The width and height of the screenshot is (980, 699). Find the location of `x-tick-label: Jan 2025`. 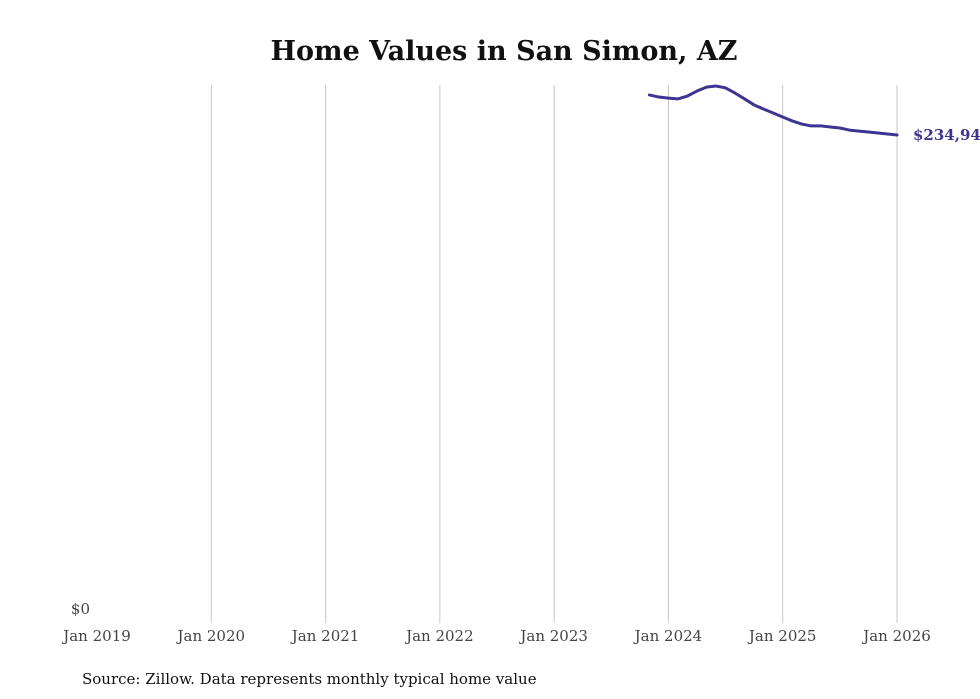

x-tick-label: Jan 2025 is located at coordinates (782, 636).